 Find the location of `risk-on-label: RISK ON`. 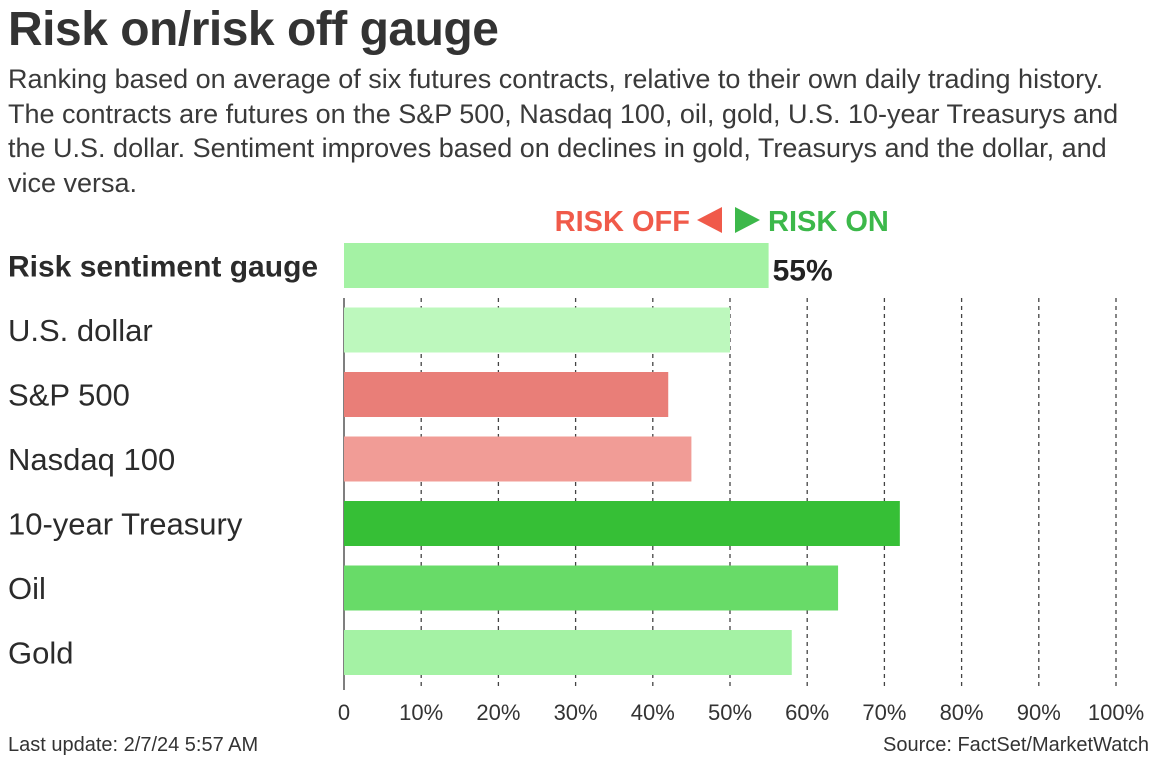

risk-on-label: RISK ON is located at coordinates (828, 222).